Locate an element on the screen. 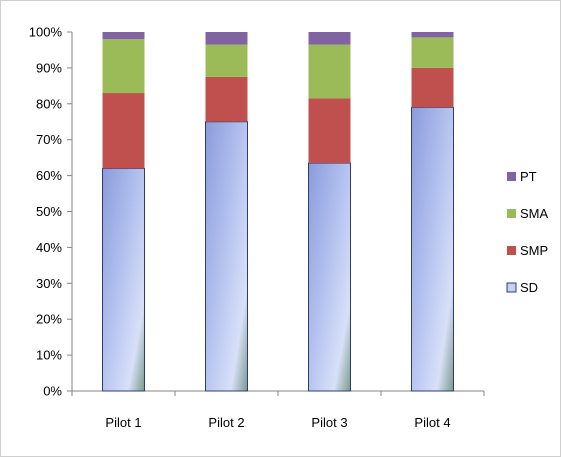 The width and height of the screenshot is (561, 457). y-tick-label: 100% is located at coordinates (46, 32).